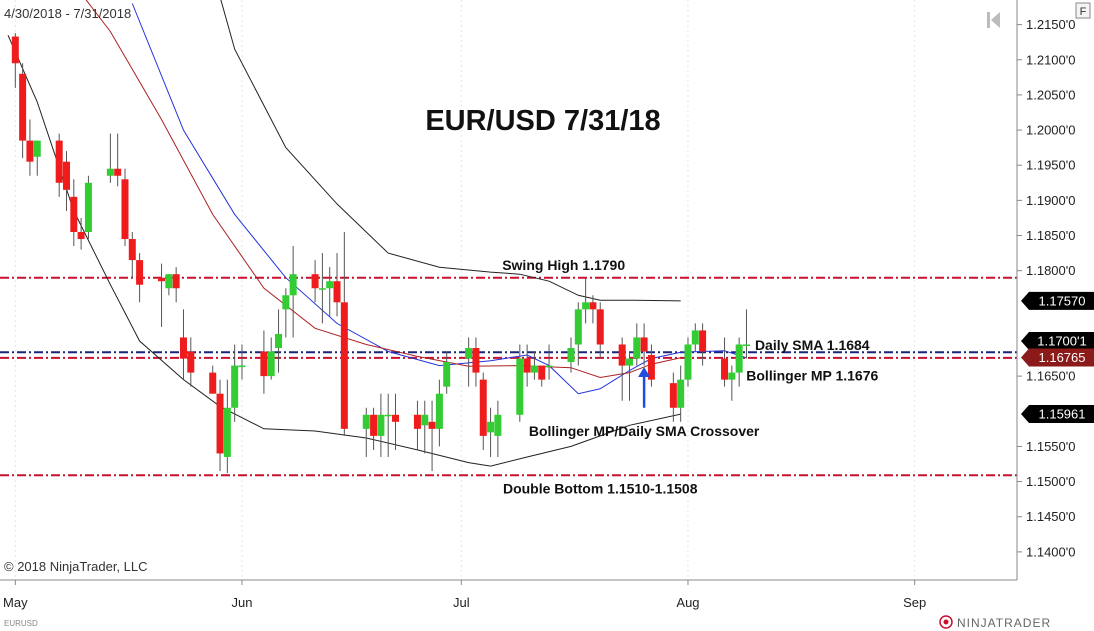 The width and height of the screenshot is (1094, 631). I want to click on price-badge: 1.16765, so click(1057, 357).